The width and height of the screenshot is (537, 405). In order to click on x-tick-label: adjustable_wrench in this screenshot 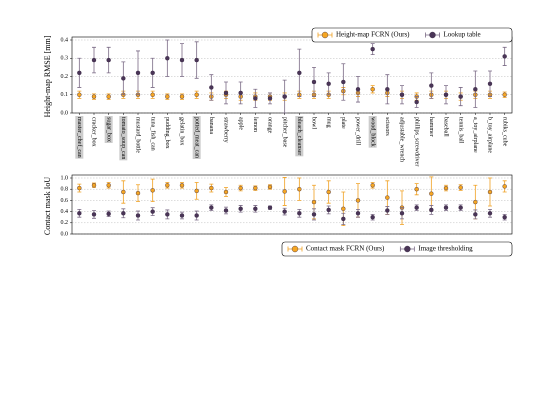, I will do `click(402, 139)`.